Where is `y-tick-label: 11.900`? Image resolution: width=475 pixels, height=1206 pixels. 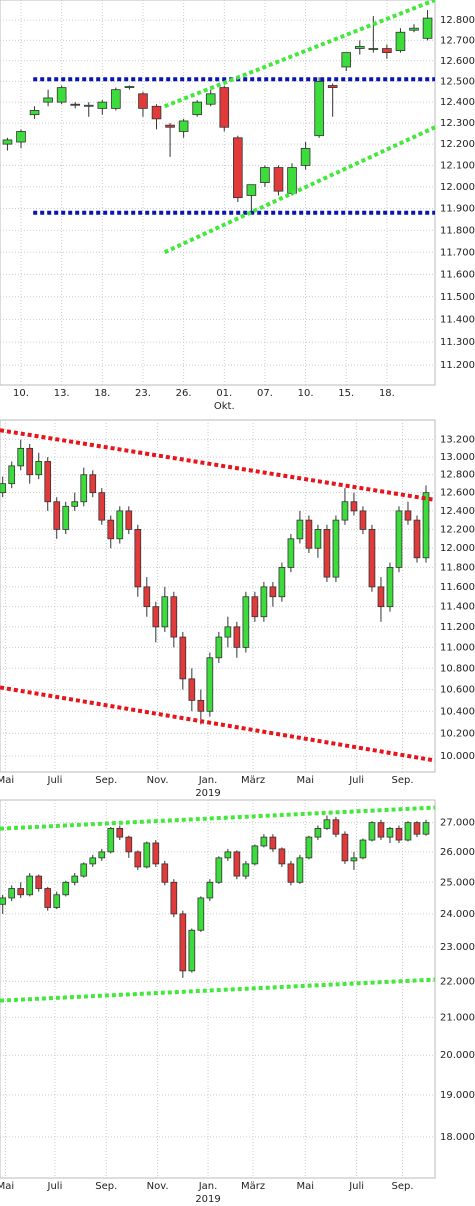 y-tick-label: 11.900 is located at coordinates (457, 208).